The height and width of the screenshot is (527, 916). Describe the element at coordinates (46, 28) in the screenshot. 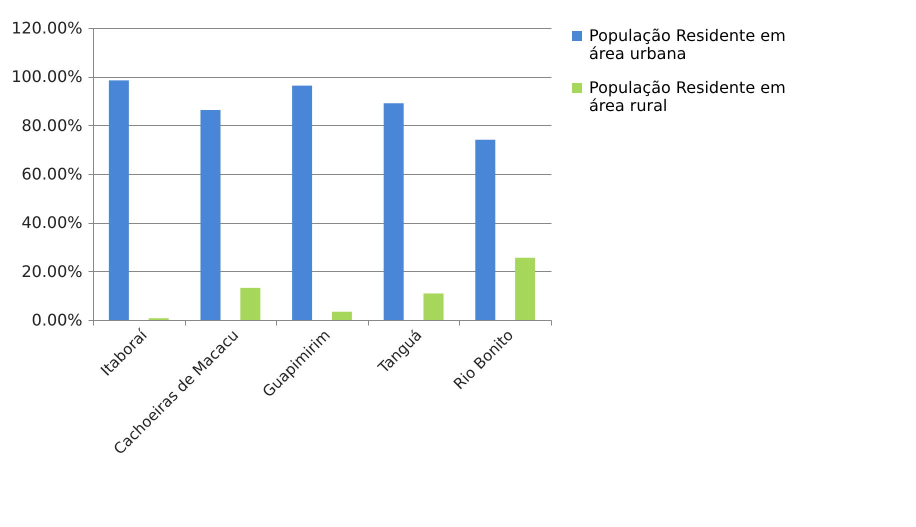

I see `y-tick-label: 120.00%` at that location.